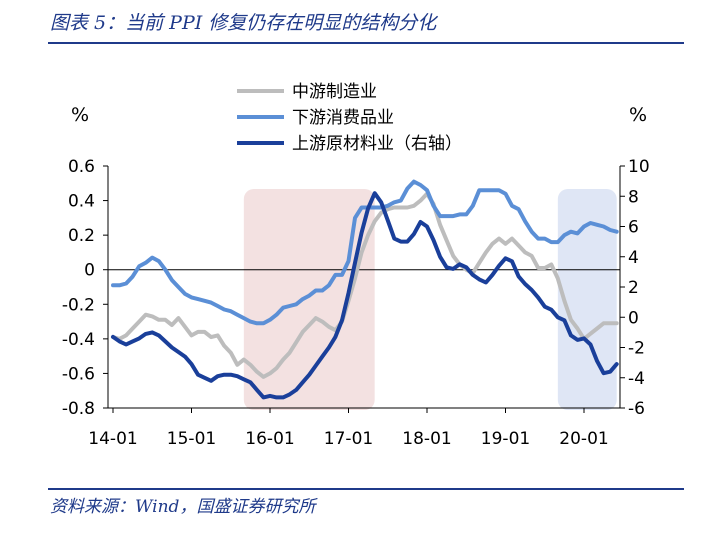 The height and width of the screenshot is (539, 702). What do you see at coordinates (78, 340) in the screenshot?
I see `left-tick-label: -0.4` at bounding box center [78, 340].